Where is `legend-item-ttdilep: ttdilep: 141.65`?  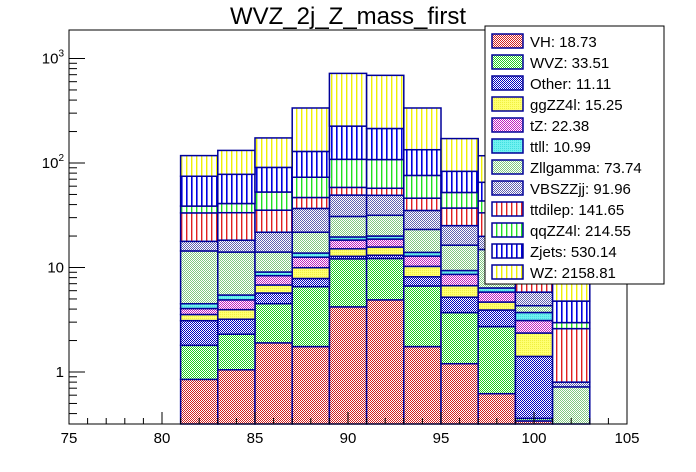 legend-item-ttdilep: ttdilep: 141.65 is located at coordinates (557, 210).